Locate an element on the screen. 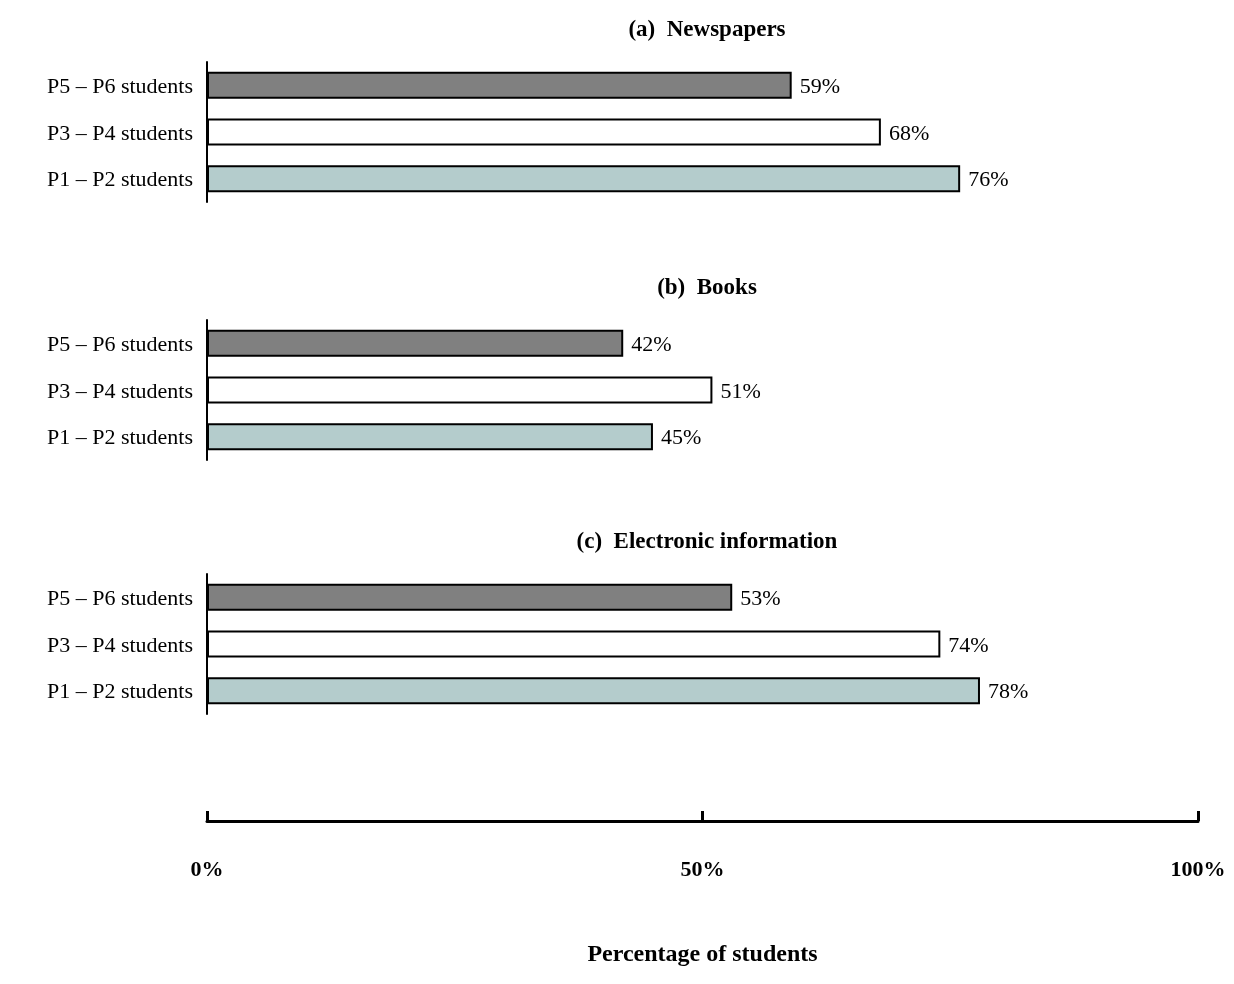 The width and height of the screenshot is (1234, 984). data-label: 51% is located at coordinates (740, 390).